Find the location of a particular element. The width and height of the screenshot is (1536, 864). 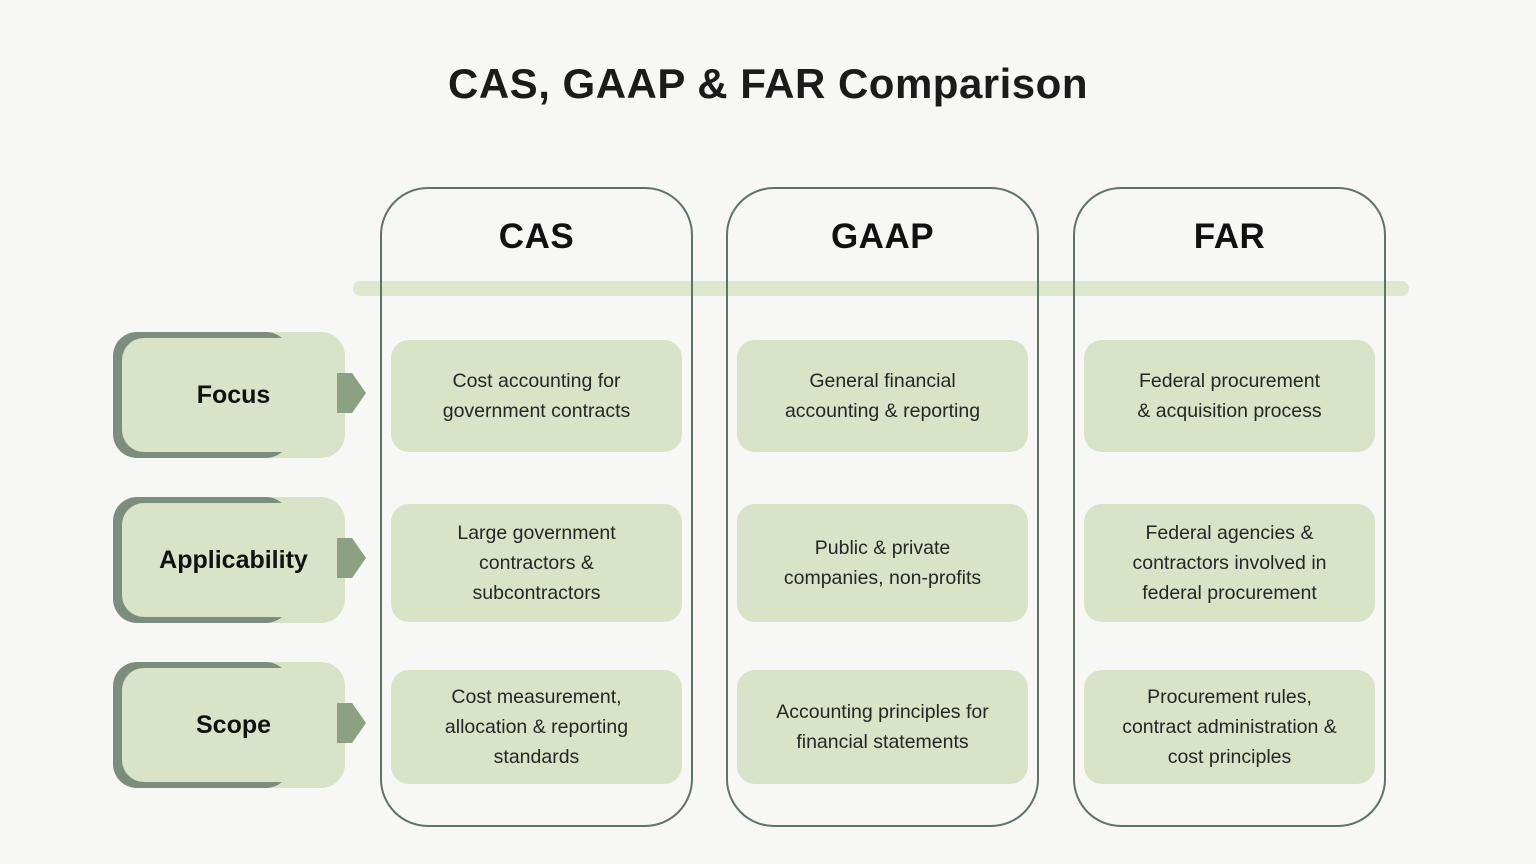

column-header-far: FAR is located at coordinates (1229, 236).